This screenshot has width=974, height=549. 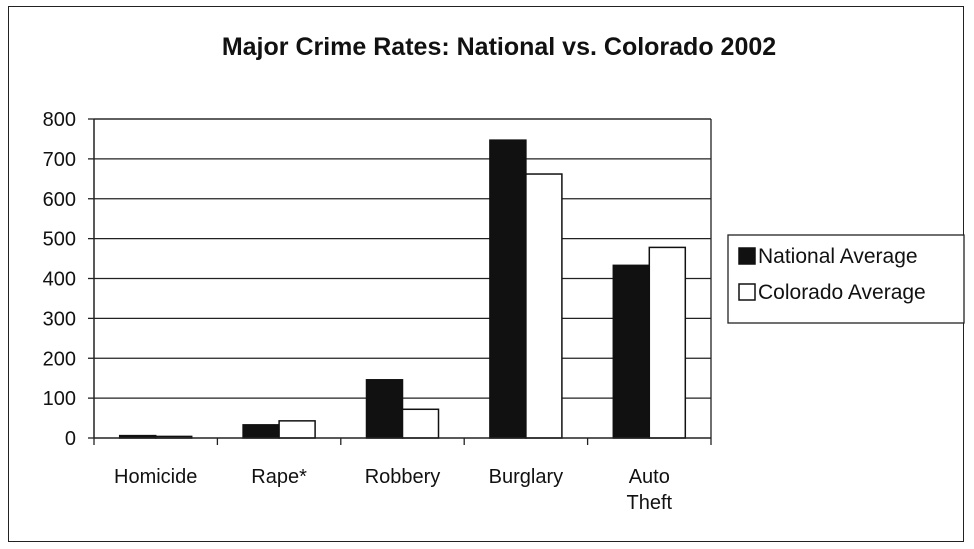 What do you see at coordinates (838, 256) in the screenshot?
I see `legend-label-national: National Average` at bounding box center [838, 256].